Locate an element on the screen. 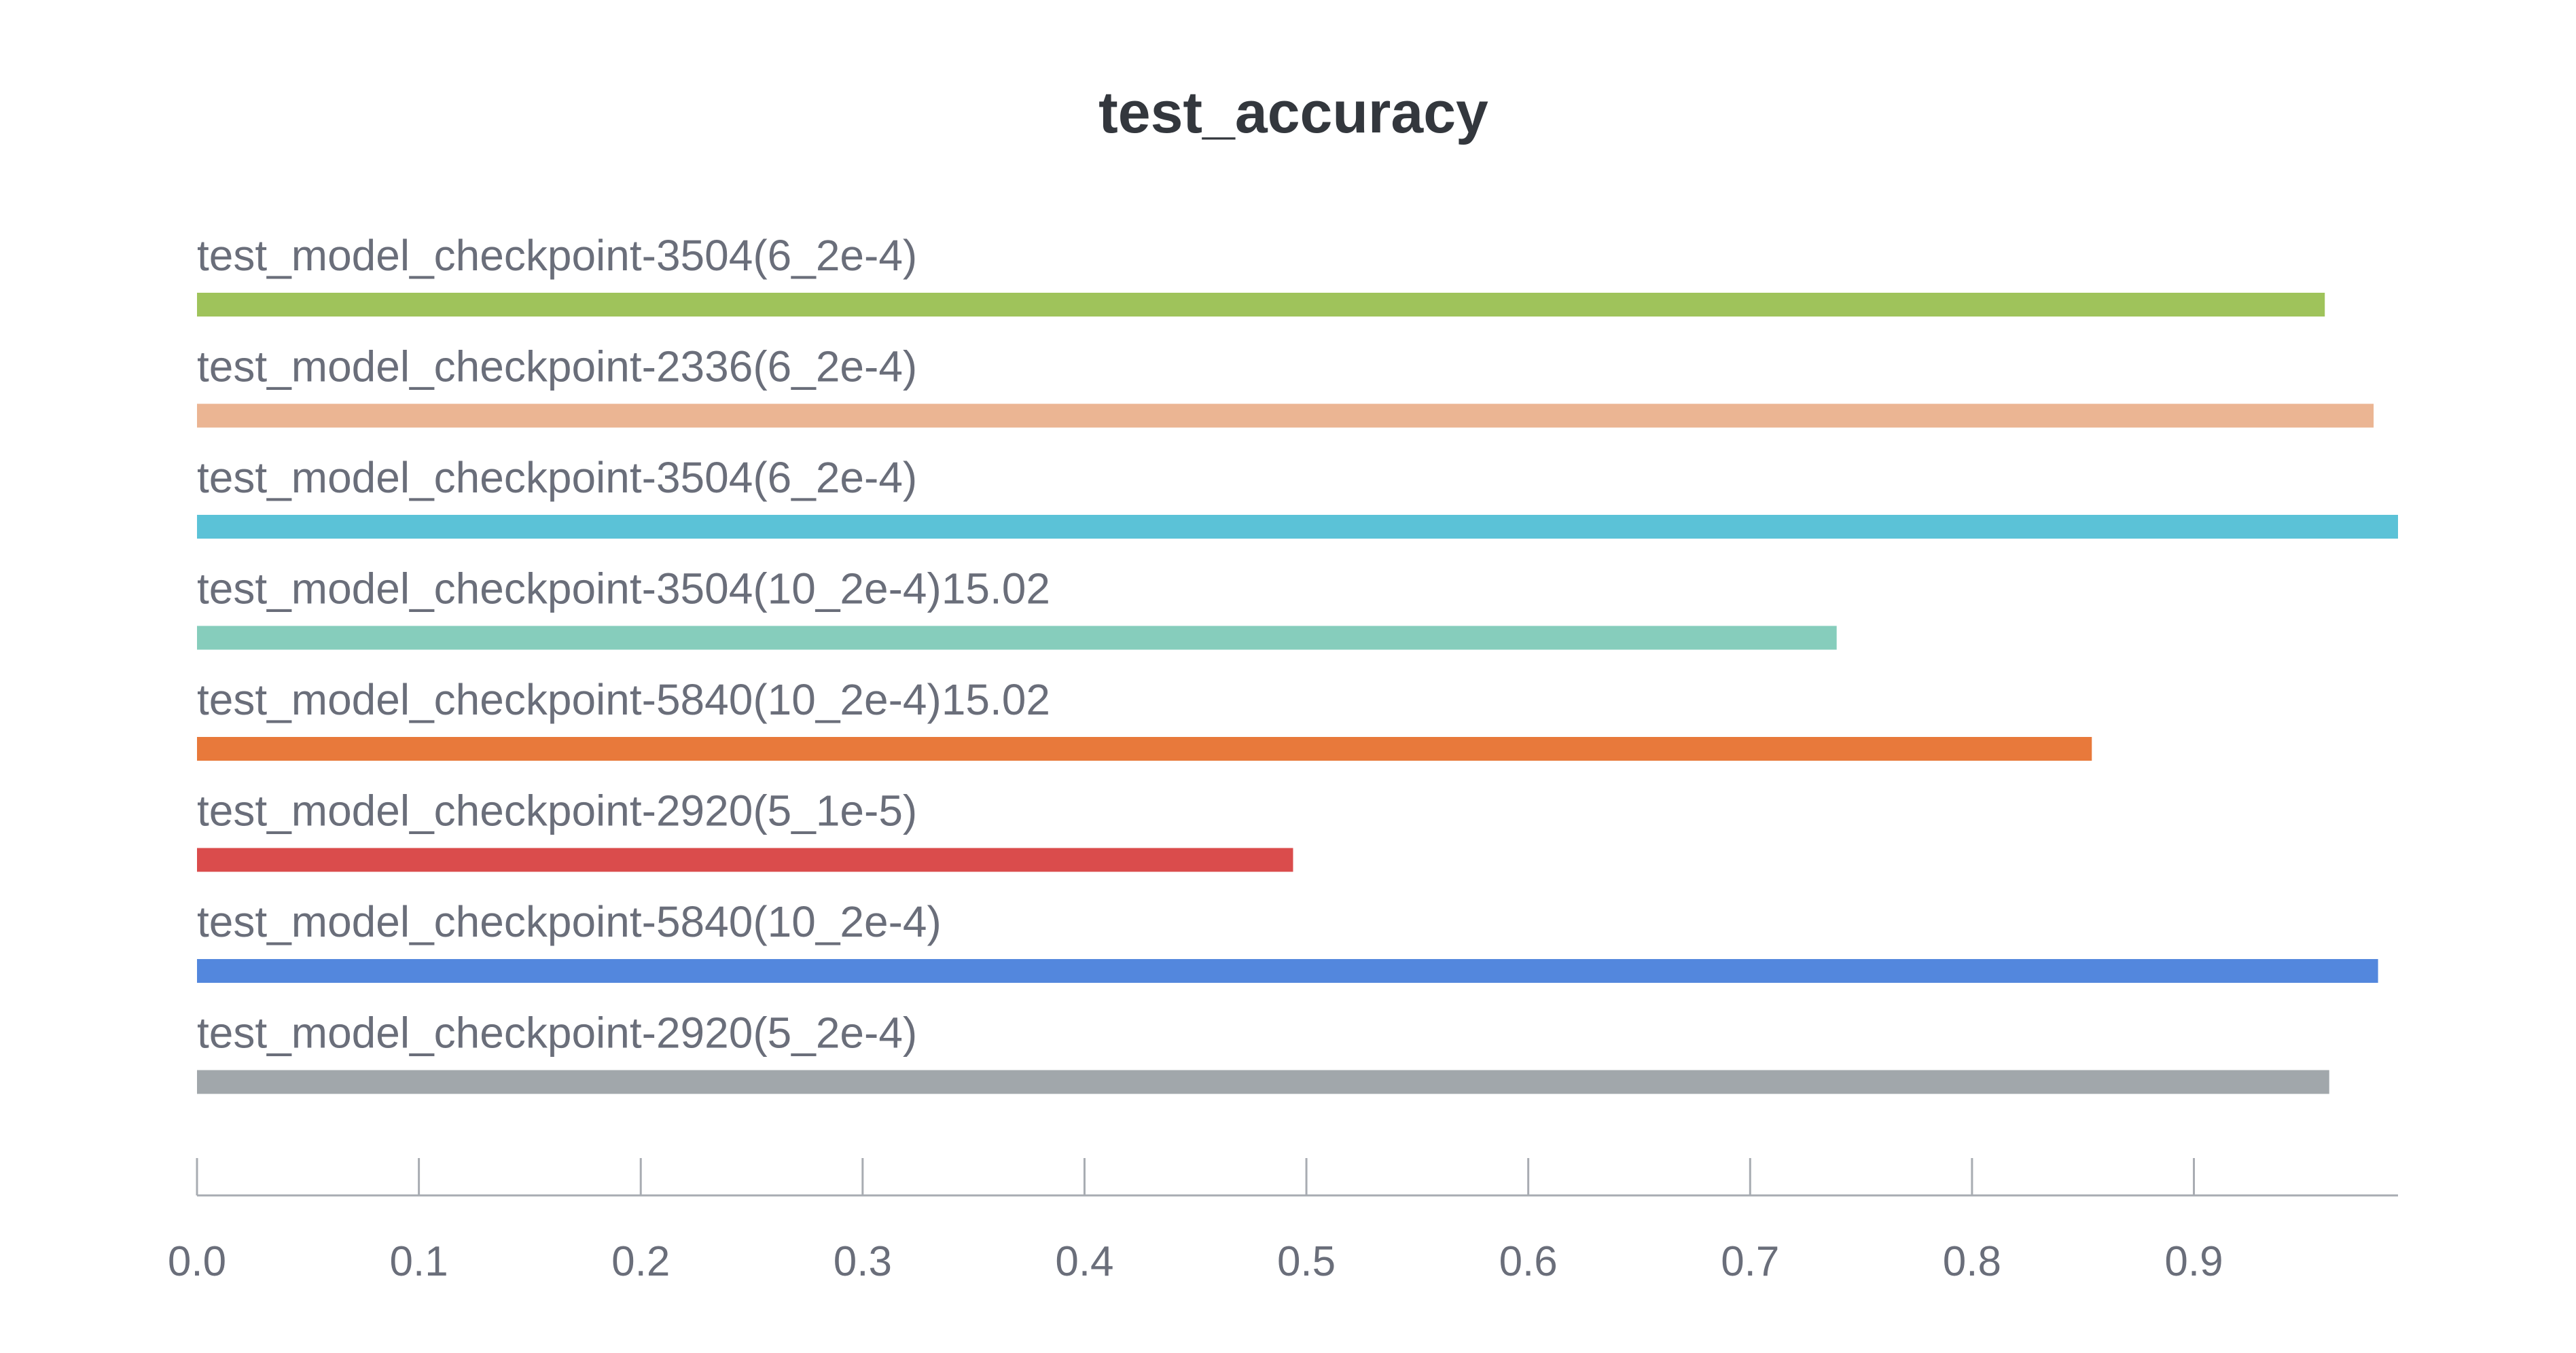 The width and height of the screenshot is (2576, 1353). bar-label: test_model_checkpoint-5840(10_2e-4) is located at coordinates (569, 921).